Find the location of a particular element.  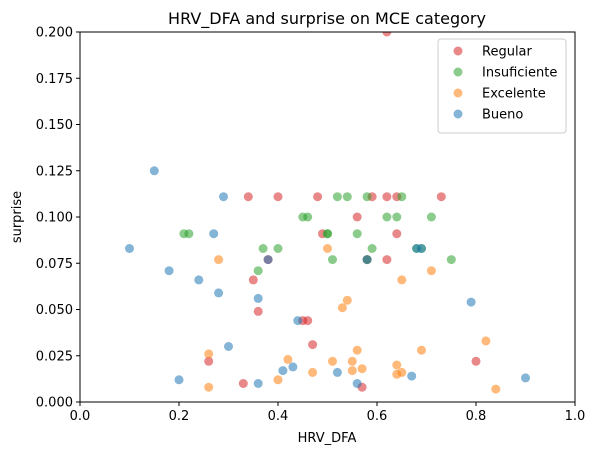

y-tick-label: 0.175 is located at coordinates (54, 79).